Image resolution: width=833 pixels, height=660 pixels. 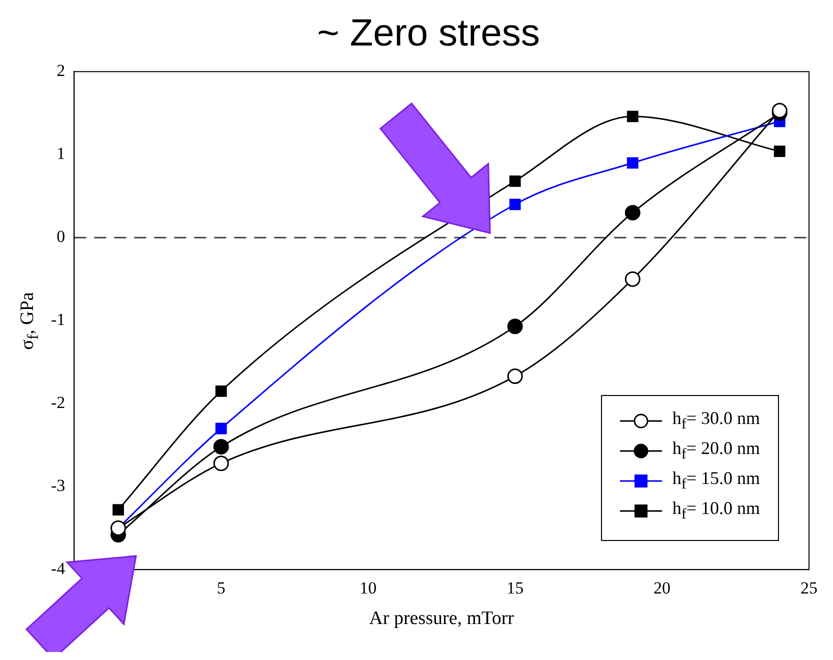 I want to click on legend-label: h$_{f}$= 15.0 nm, so click(x=716, y=481).